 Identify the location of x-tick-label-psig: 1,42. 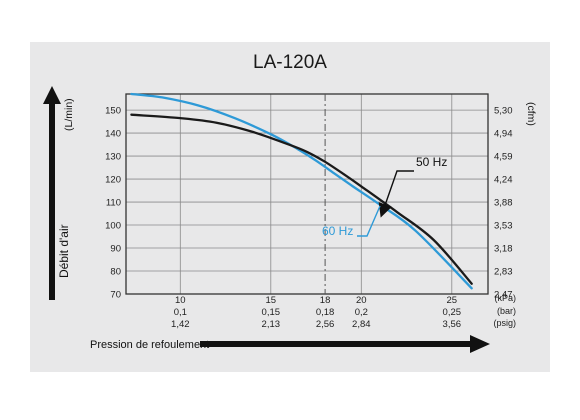
(180, 324).